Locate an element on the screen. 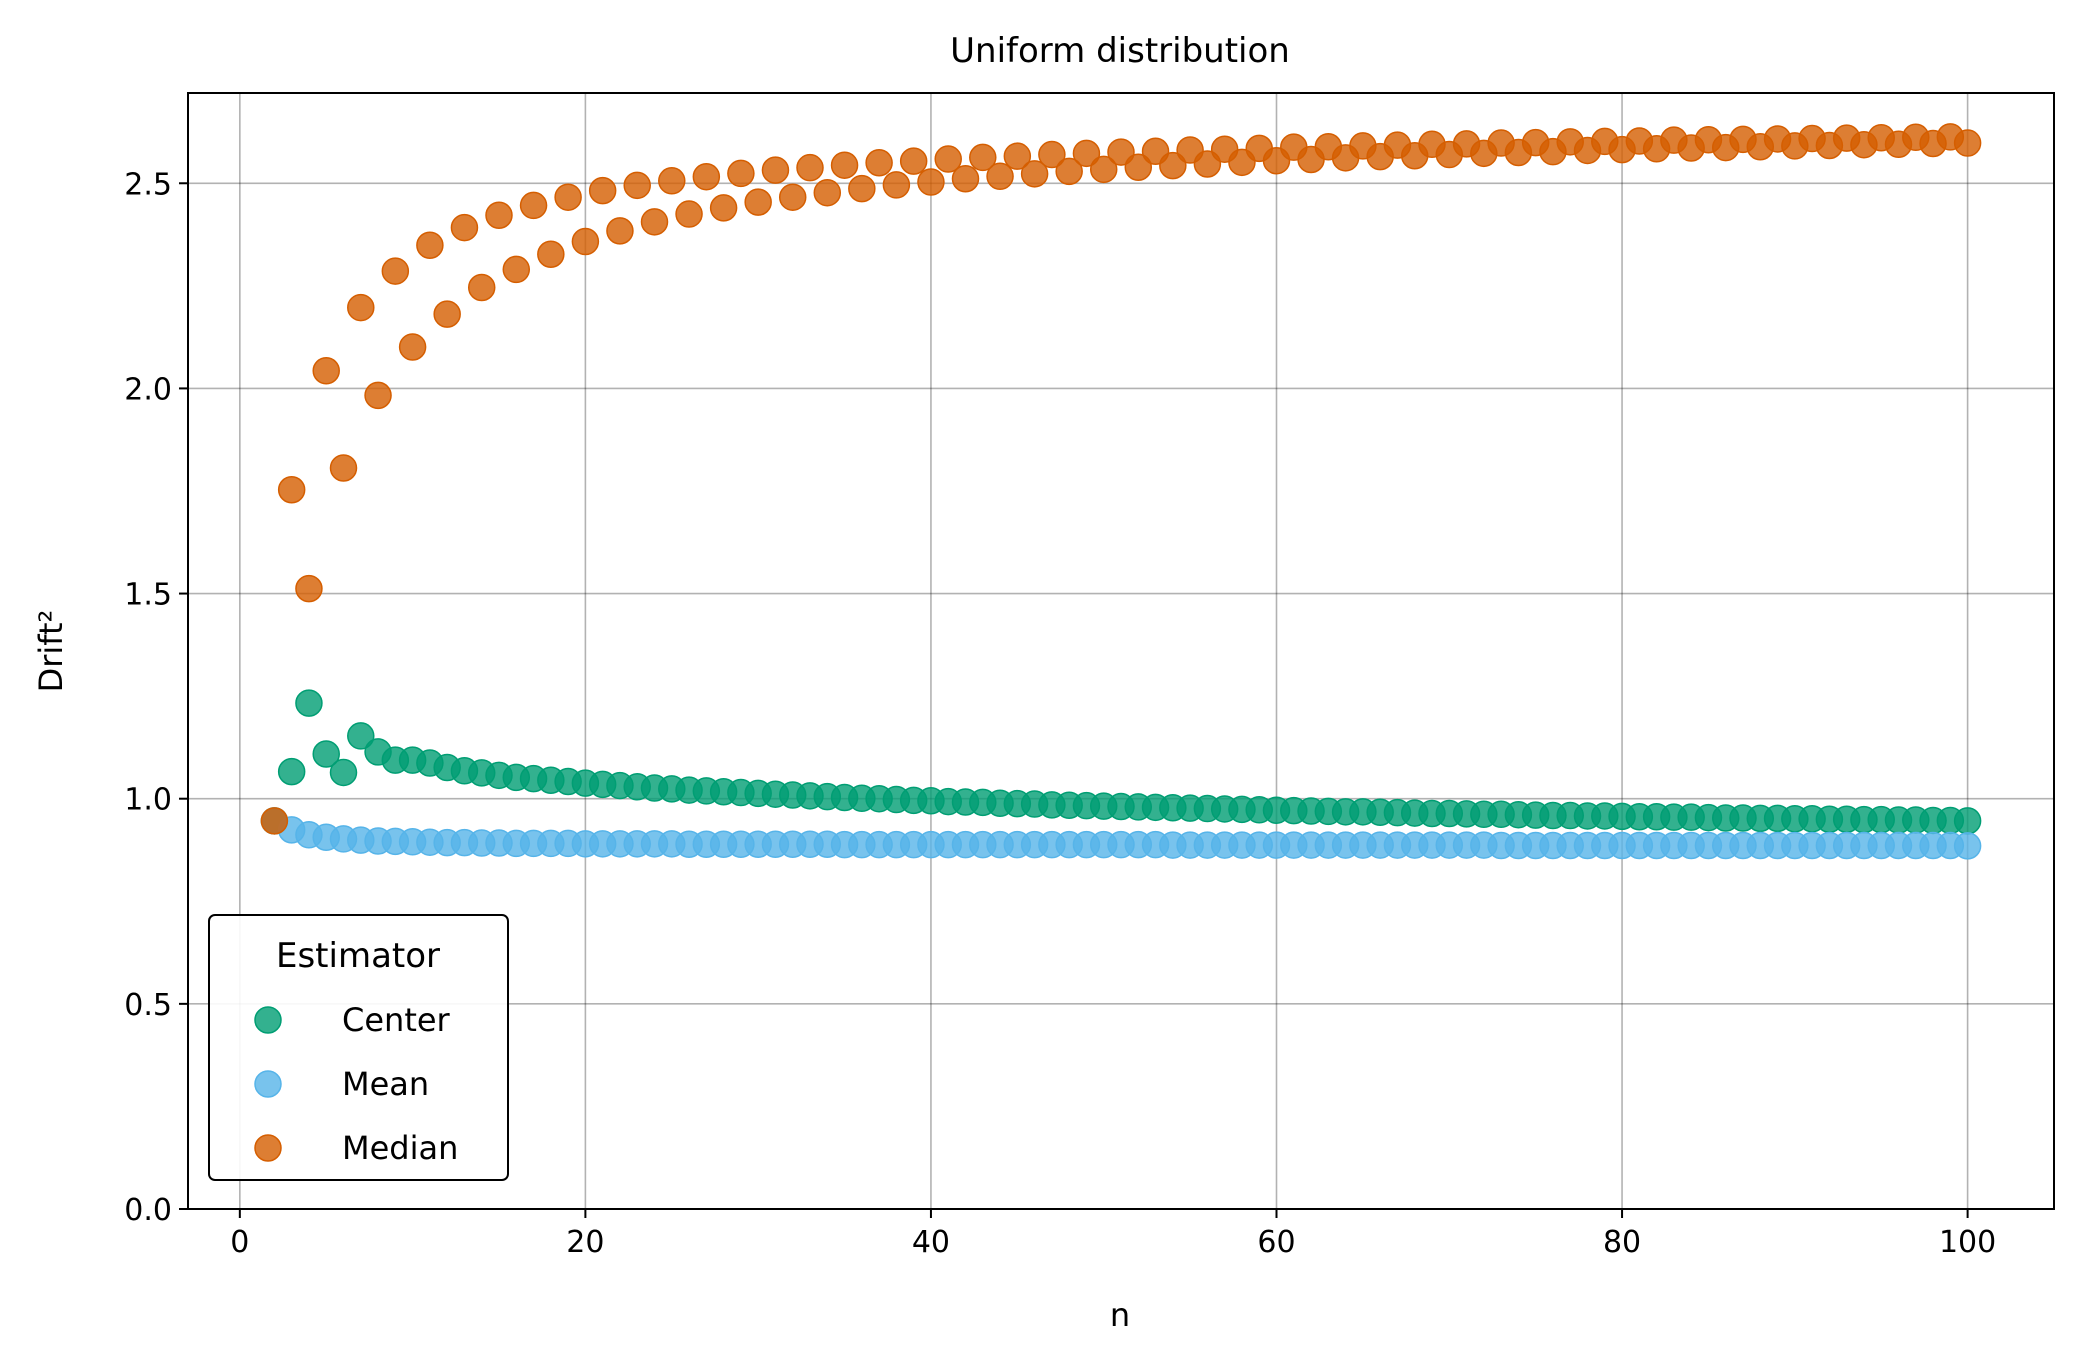 The height and width of the screenshot is (1364, 2077). y-tick-label: 0.5 is located at coordinates (148, 1005).